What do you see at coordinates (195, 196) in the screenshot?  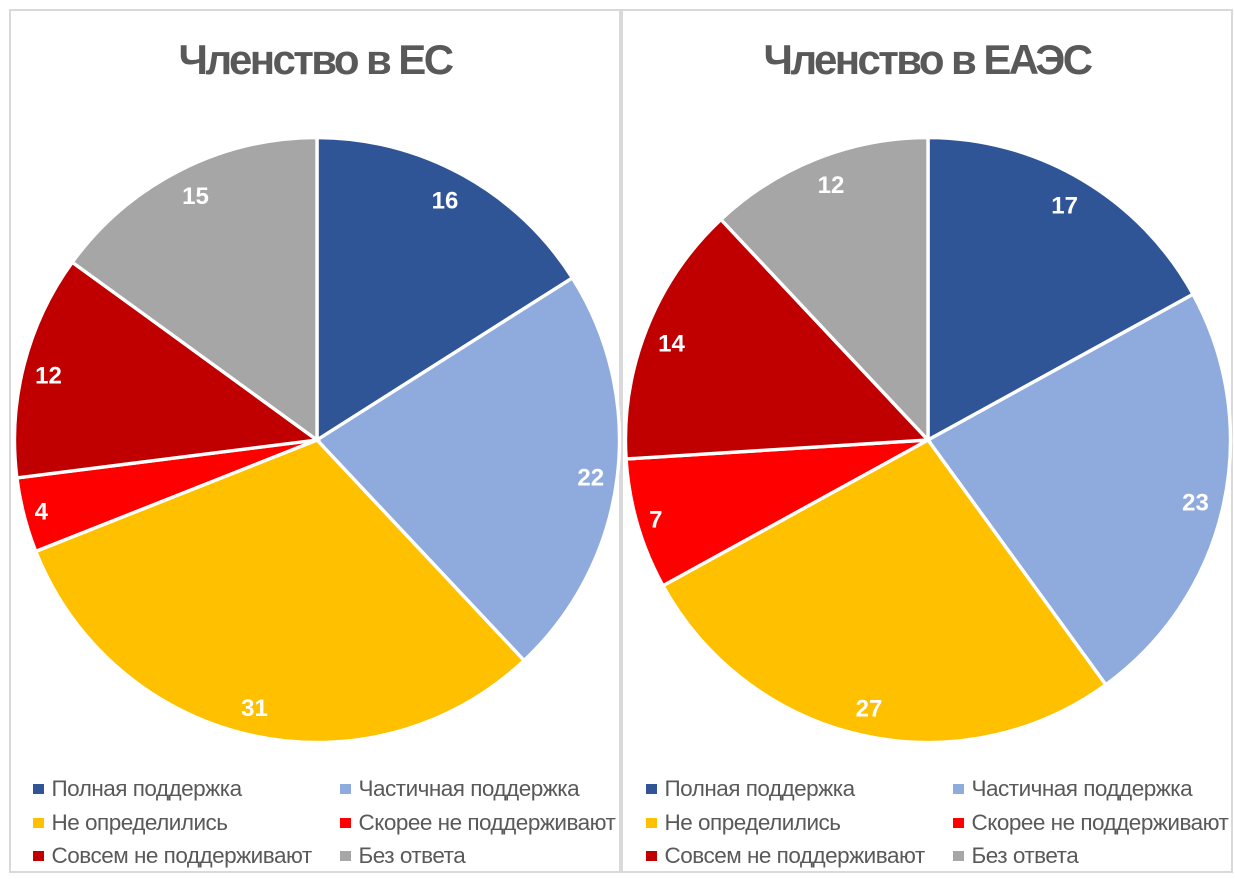 I see `svg-text: 15` at bounding box center [195, 196].